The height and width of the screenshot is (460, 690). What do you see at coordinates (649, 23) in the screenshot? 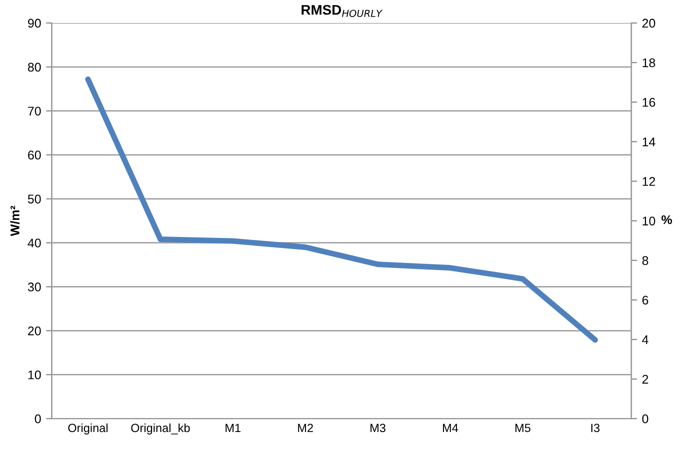
I see `y2-tick-label: 20` at bounding box center [649, 23].